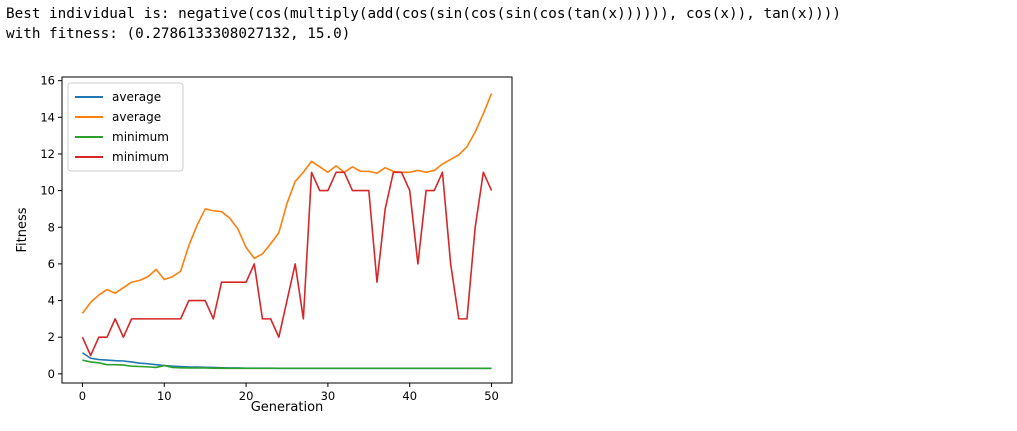 The height and width of the screenshot is (431, 1017). Describe the element at coordinates (287, 407) in the screenshot. I see `x-axis-label: Generation` at that location.